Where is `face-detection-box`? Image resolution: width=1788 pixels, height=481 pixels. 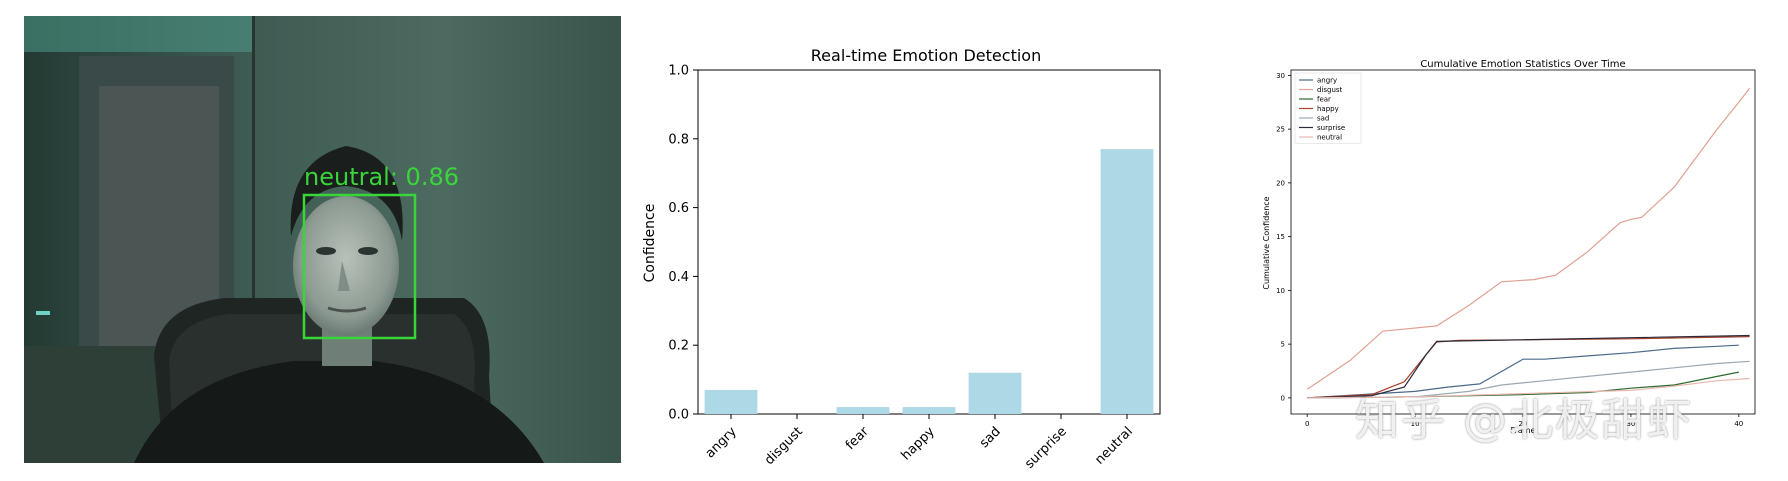 face-detection-box is located at coordinates (359, 266).